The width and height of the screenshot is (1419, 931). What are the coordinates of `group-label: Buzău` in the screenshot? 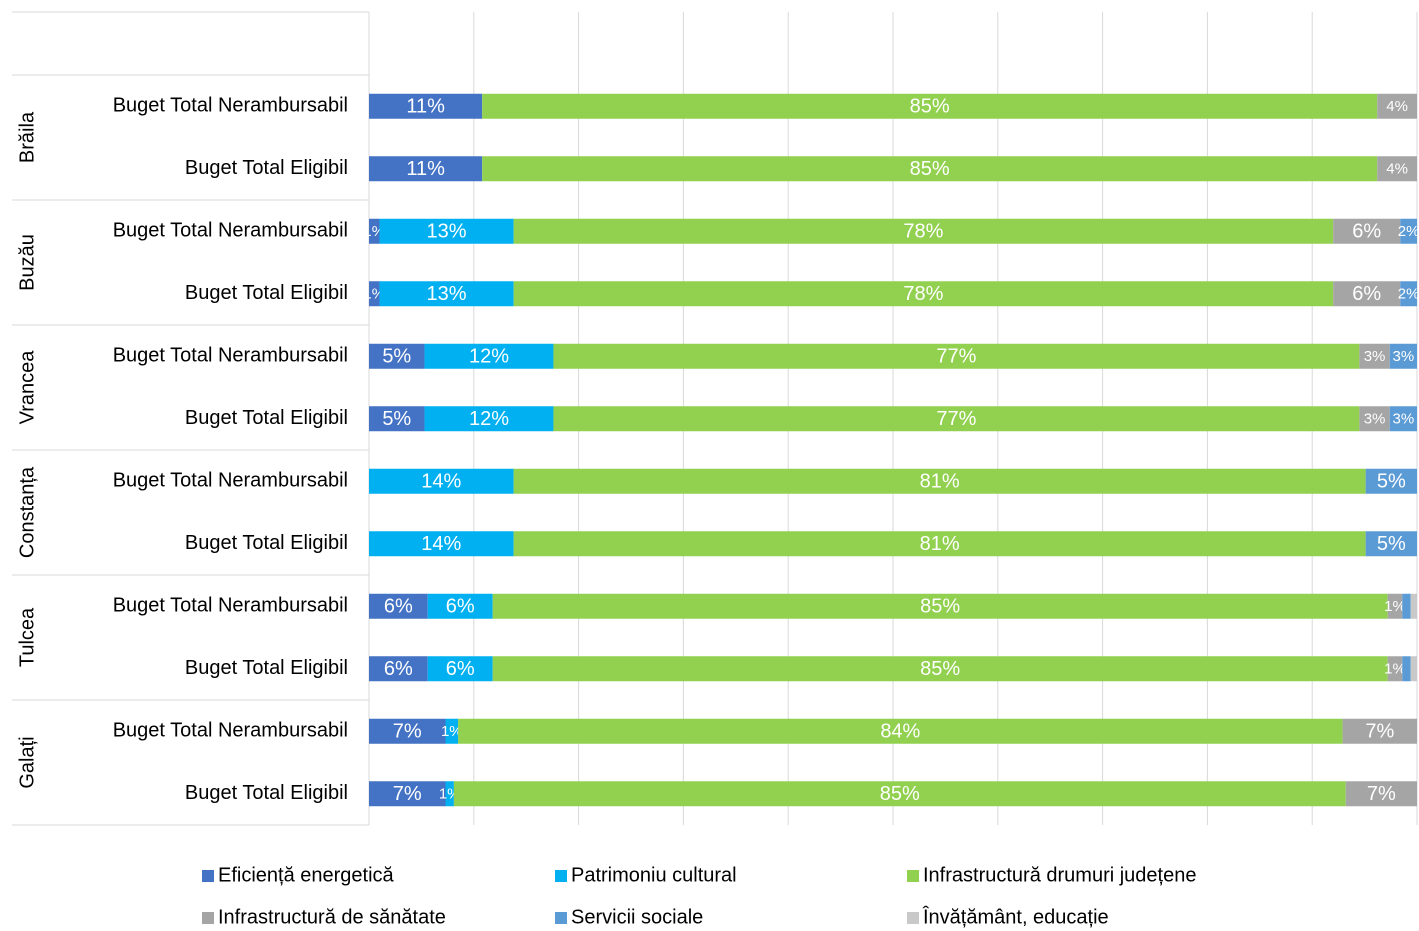 It's located at (27, 262).